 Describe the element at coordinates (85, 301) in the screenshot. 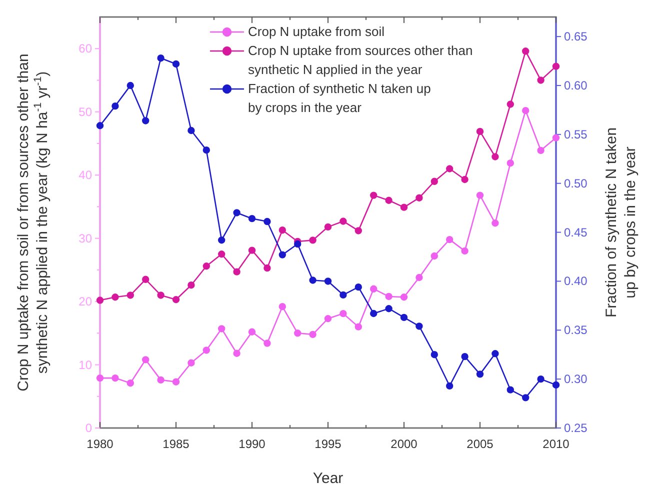

I see `y-tick-label: 20` at that location.